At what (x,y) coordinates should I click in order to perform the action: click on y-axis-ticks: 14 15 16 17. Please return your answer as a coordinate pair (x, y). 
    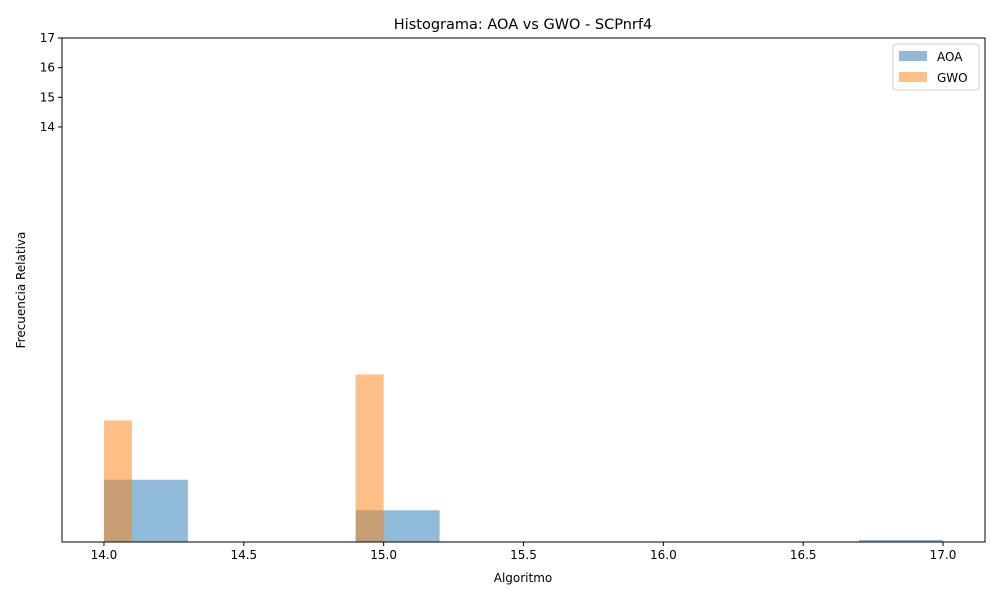
    Looking at the image, I should click on (51, 82).